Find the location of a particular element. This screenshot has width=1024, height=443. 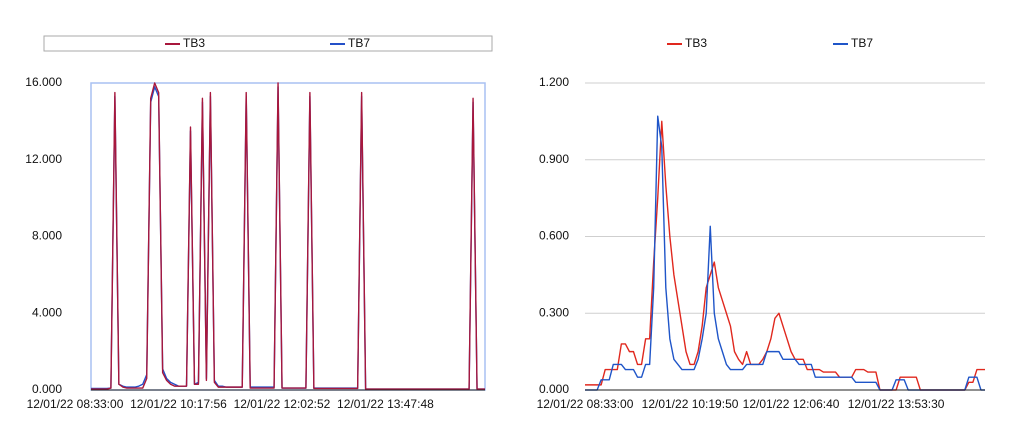

y-tick-label: 8.000 is located at coordinates (47, 236).